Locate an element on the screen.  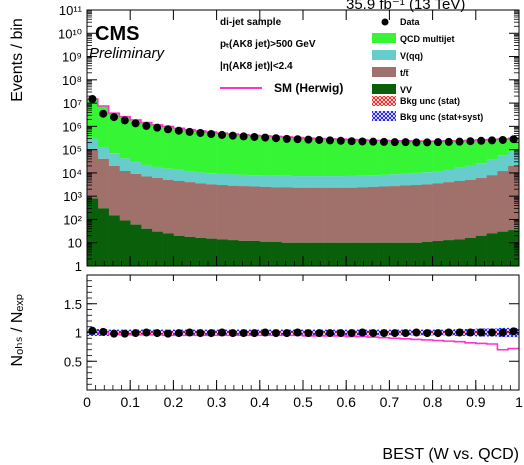
main-ytick-label: 10¹¹ is located at coordinates (71, 10).